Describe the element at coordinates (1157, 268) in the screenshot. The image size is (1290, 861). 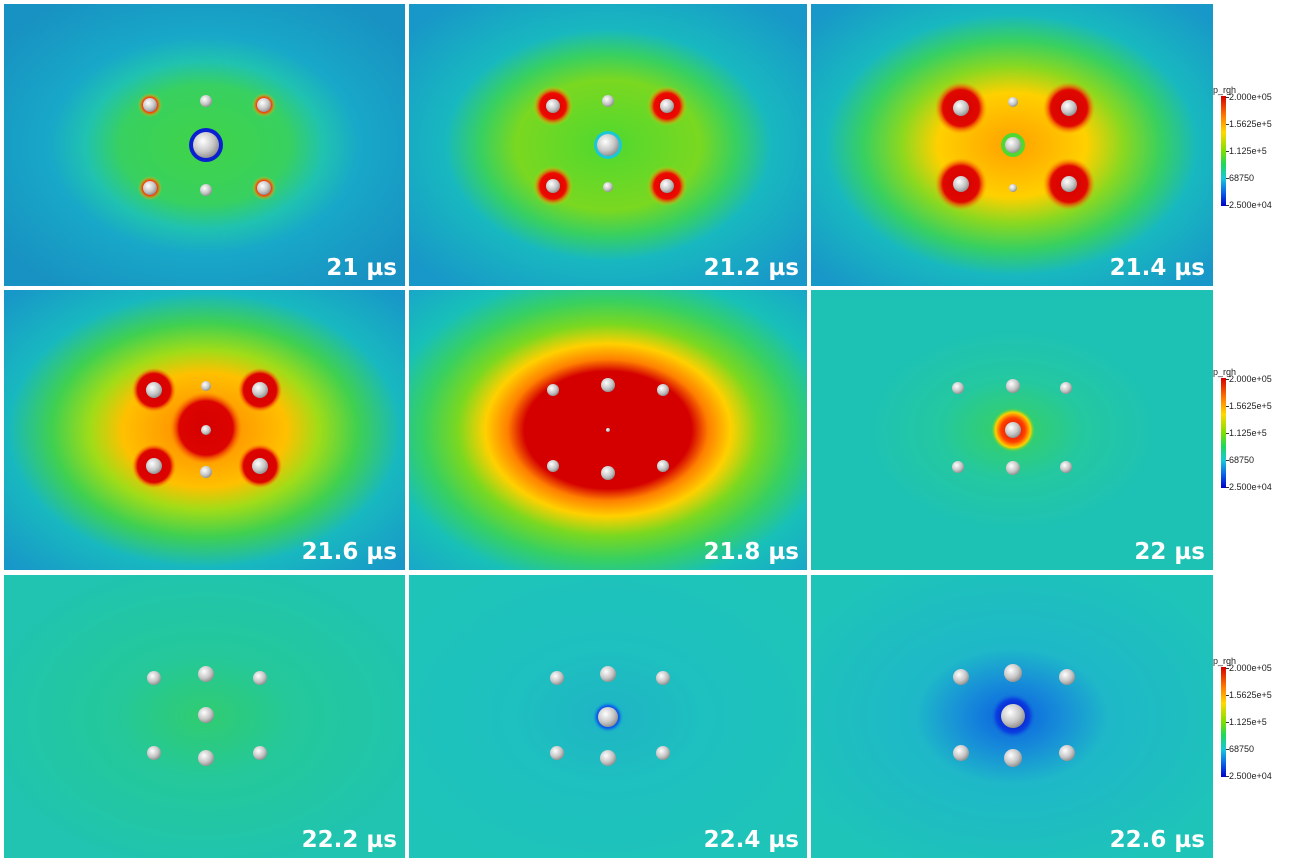
I see `time-label: 21.4 µs` at that location.